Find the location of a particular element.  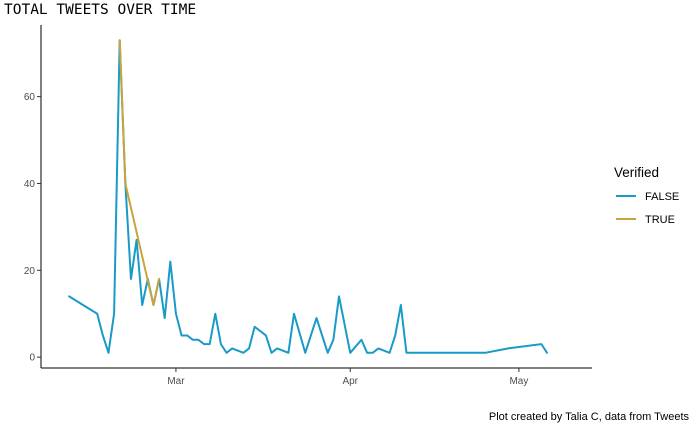

legend-label-false: FALSE is located at coordinates (662, 197).